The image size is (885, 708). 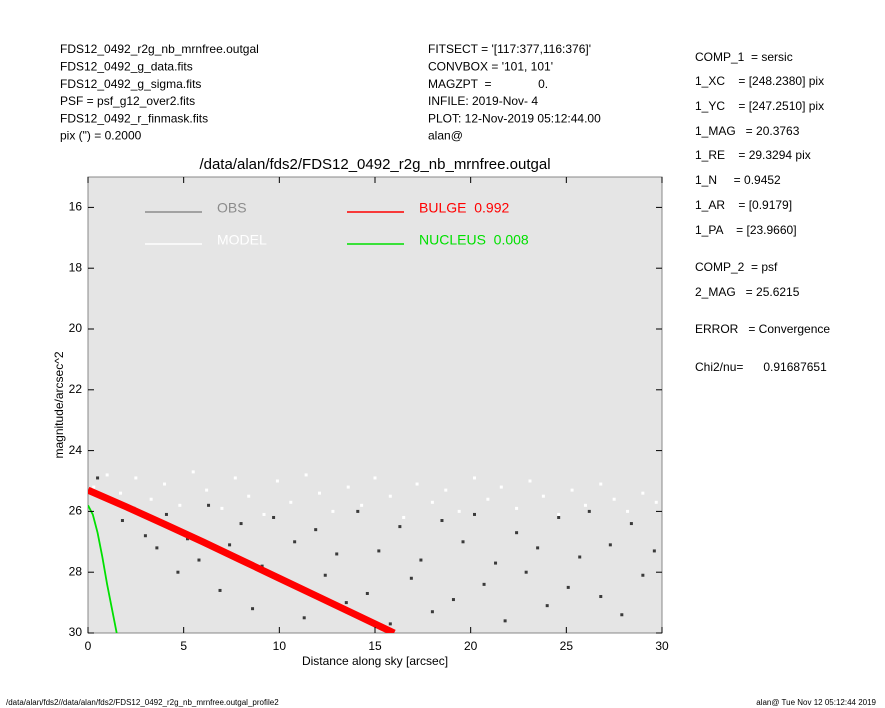 What do you see at coordinates (567, 646) in the screenshot?
I see `x-tick-label: 25` at bounding box center [567, 646].